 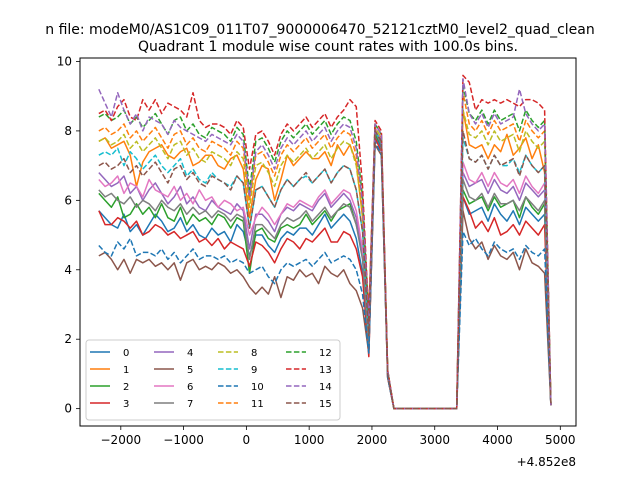 I want to click on legend-label-8: 8, so click(x=254, y=353).